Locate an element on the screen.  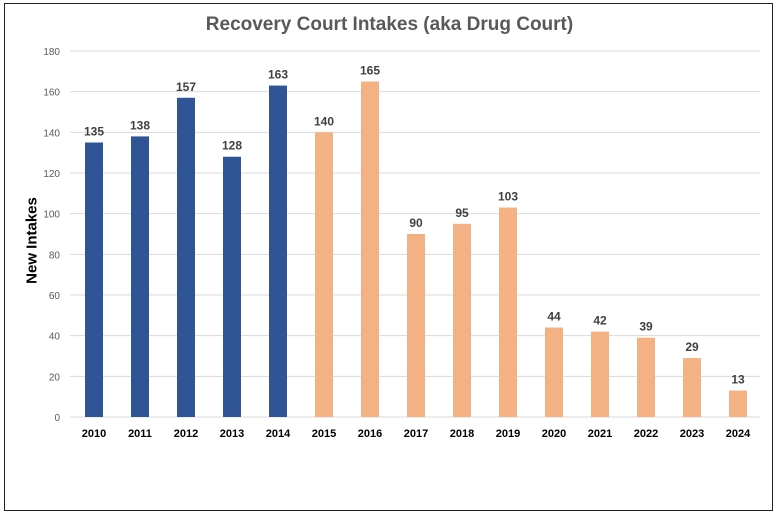
x-tick-label: 2023 is located at coordinates (692, 434).